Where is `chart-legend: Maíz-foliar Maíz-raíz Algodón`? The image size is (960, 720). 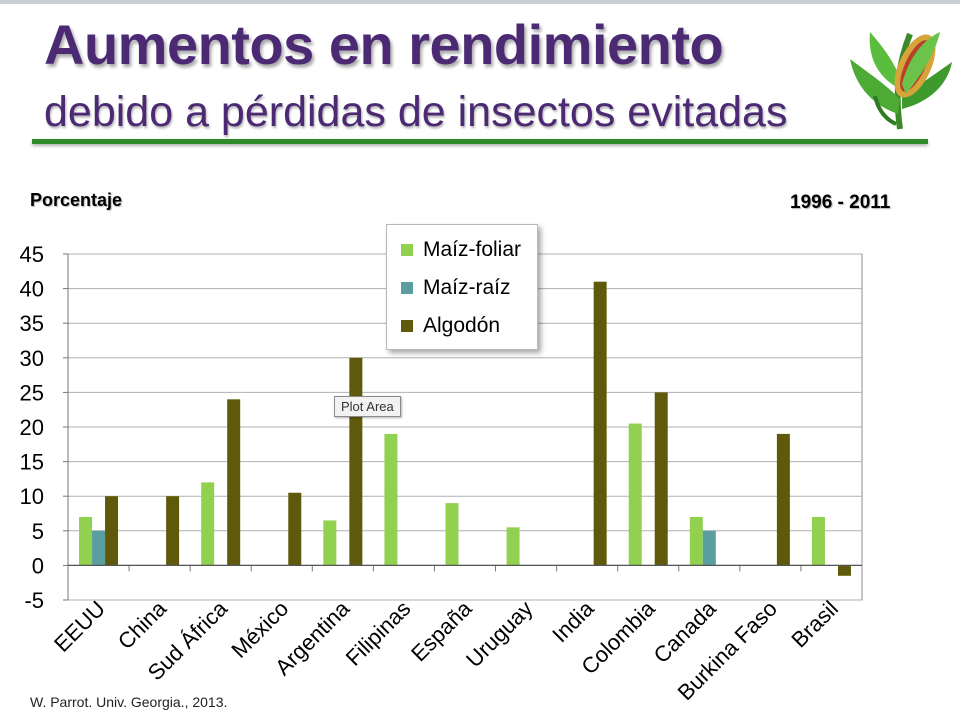
chart-legend: Maíz-foliar Maíz-raíz Algodón is located at coordinates (462, 287).